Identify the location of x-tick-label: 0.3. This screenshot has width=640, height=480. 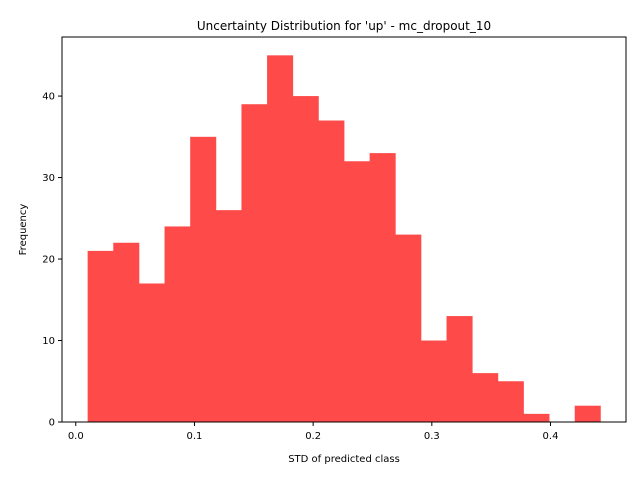
(432, 436).